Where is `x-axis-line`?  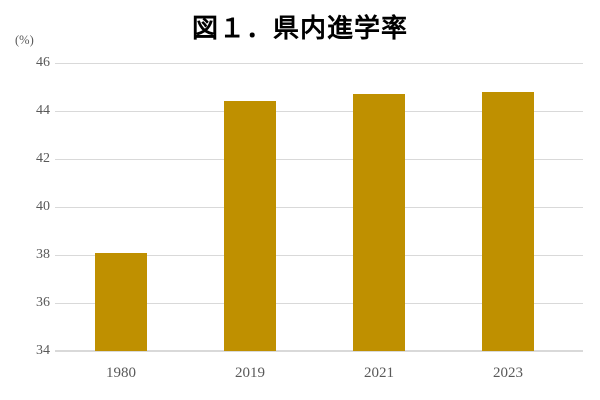 x-axis-line is located at coordinates (319, 351).